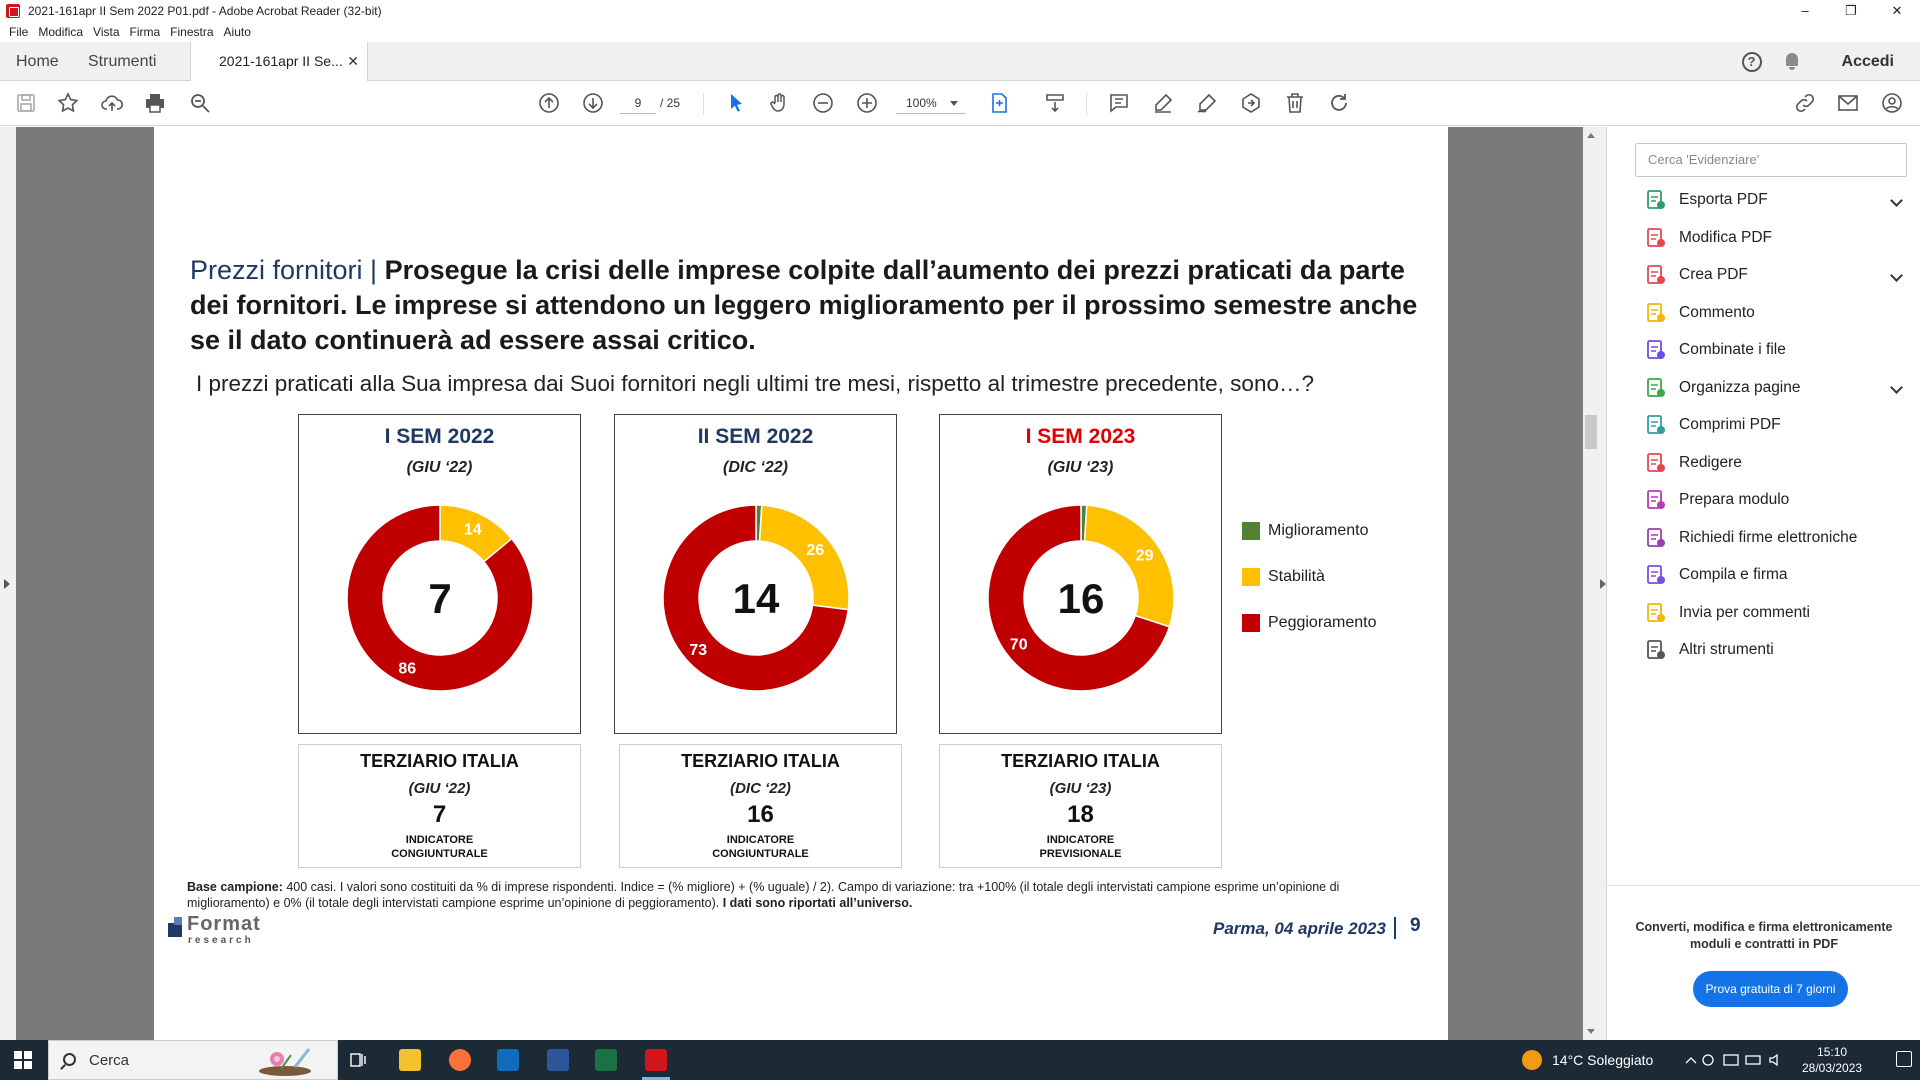 Image resolution: width=1920 pixels, height=1080 pixels. I want to click on free-trial-button: Prova gratuita di 7 giorni, so click(1770, 989).